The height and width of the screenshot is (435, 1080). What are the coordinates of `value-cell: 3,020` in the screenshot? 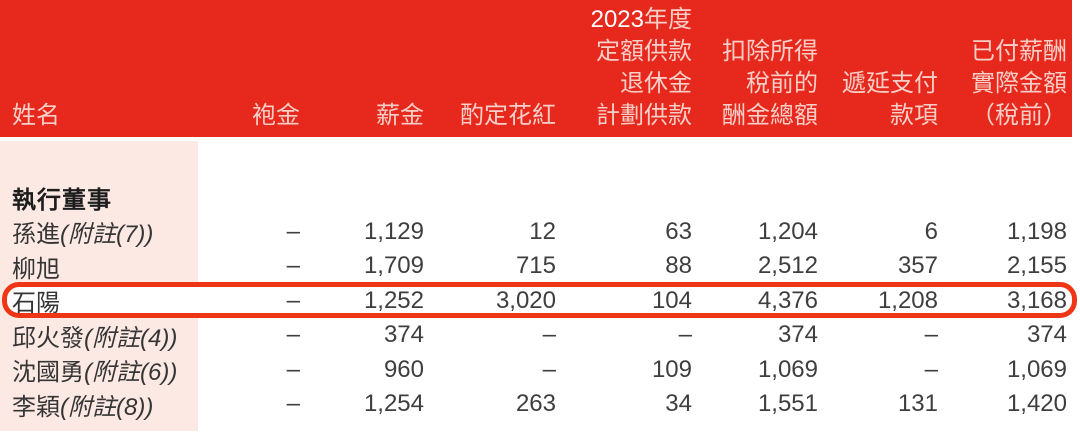 It's located at (525, 300).